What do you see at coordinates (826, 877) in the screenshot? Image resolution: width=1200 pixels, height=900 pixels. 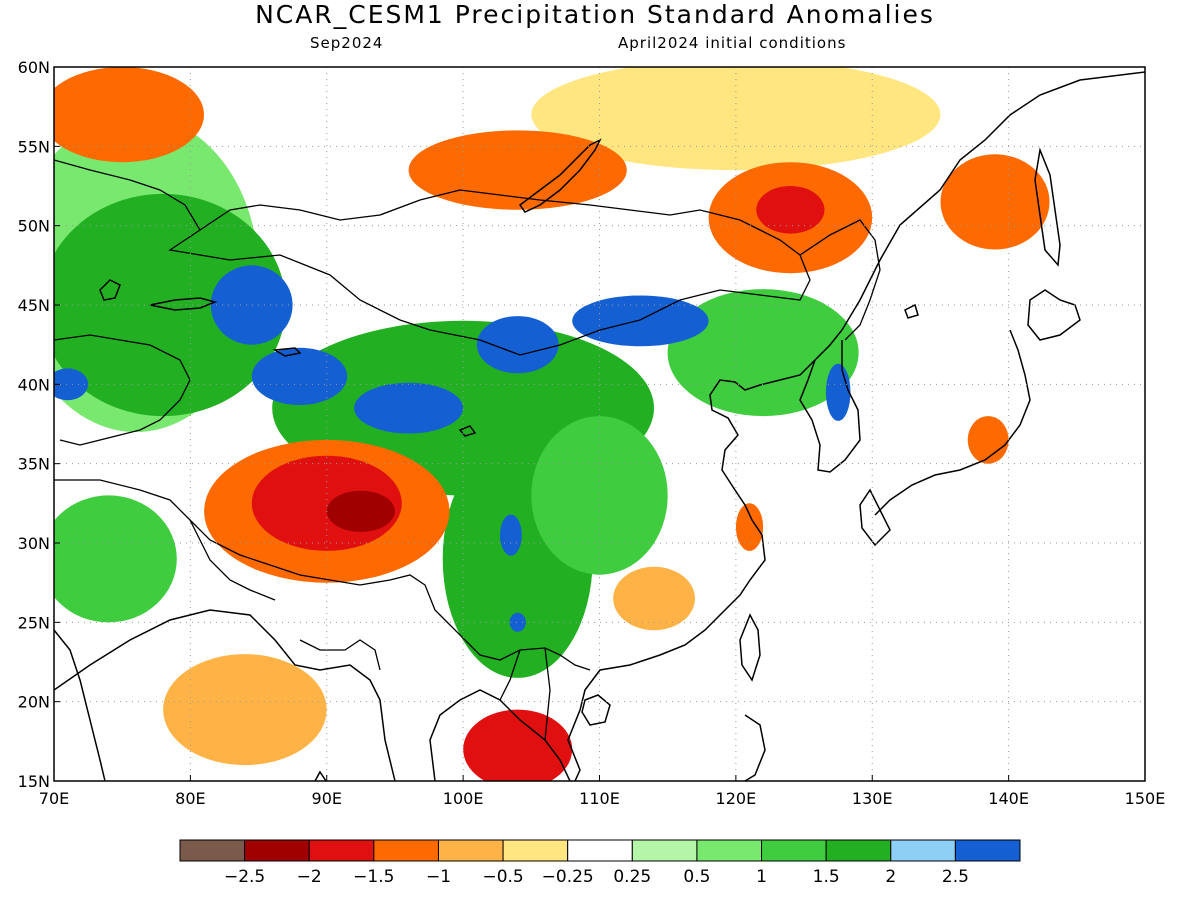 I see `colorbar-label-9: 1.5` at bounding box center [826, 877].